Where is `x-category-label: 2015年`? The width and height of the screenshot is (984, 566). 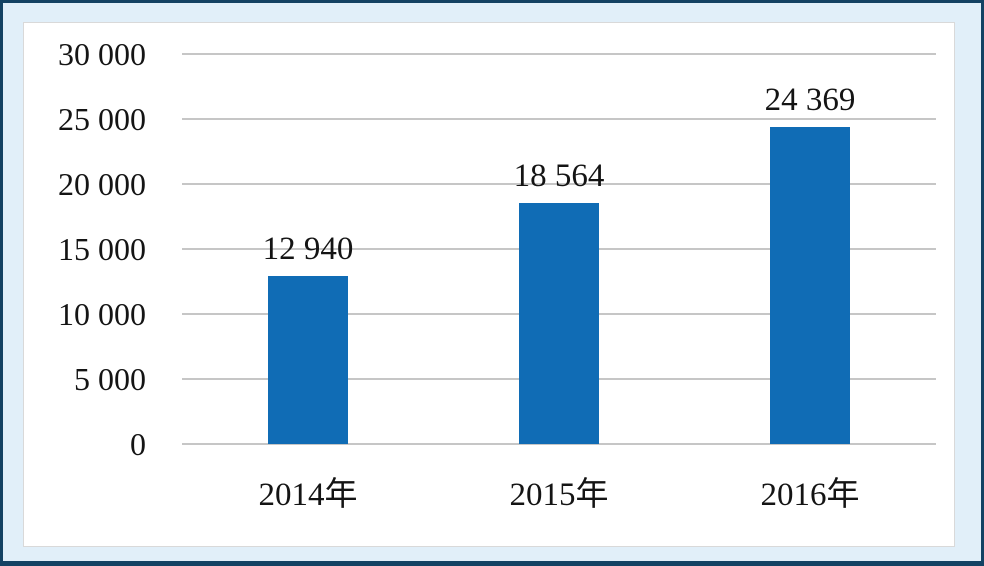 x-category-label: 2015年 is located at coordinates (559, 495).